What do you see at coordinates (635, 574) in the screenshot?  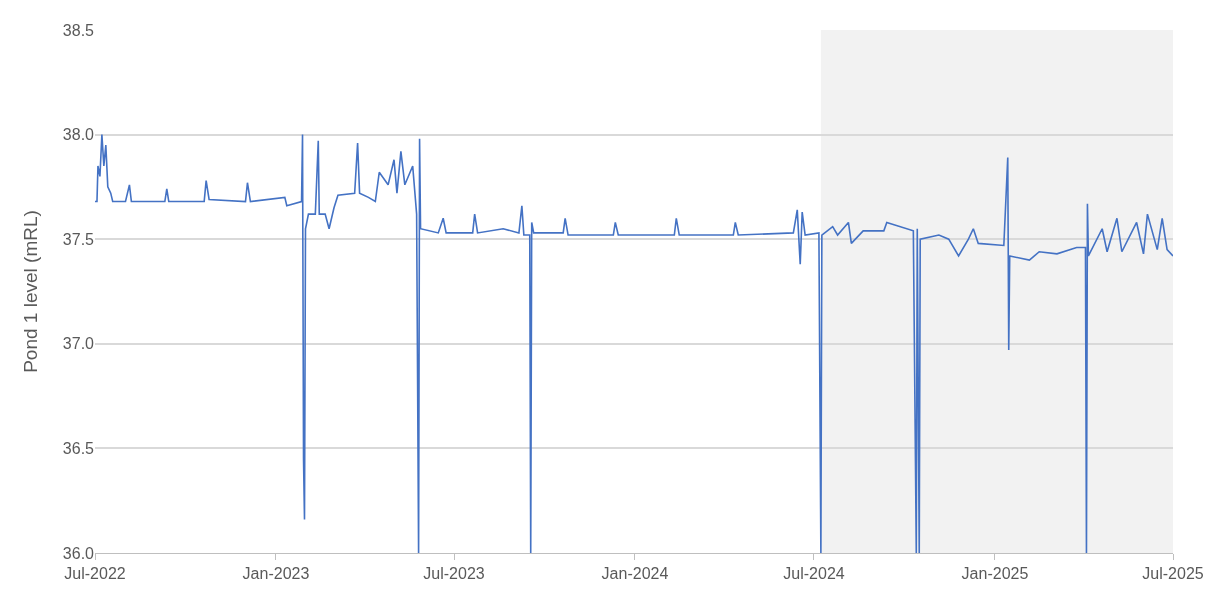 I see `x-tick-label: Jan-2024` at bounding box center [635, 574].